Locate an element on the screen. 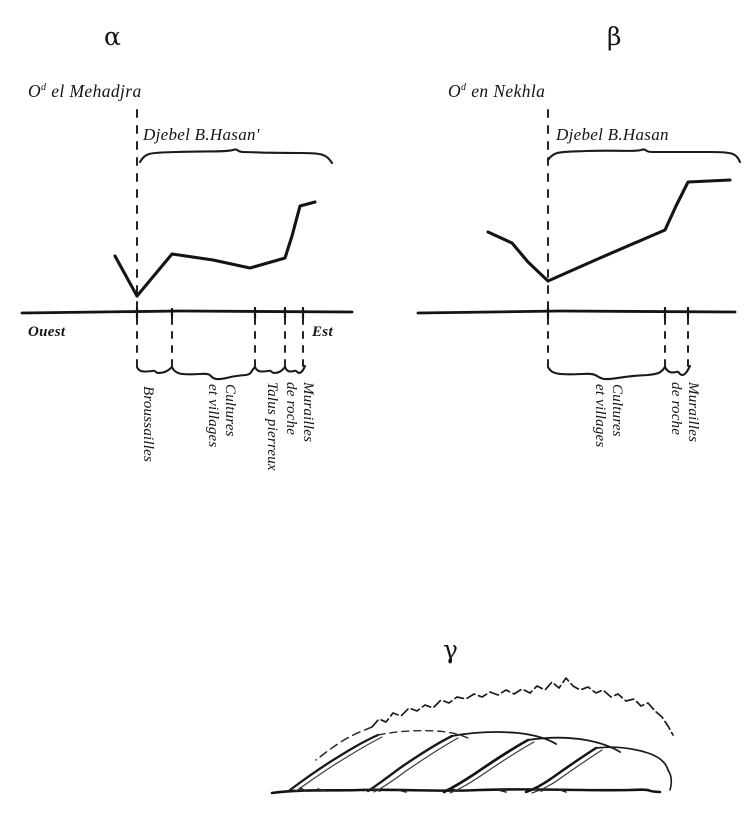  wadi-label-rest: en Nekhla is located at coordinates (508, 91).